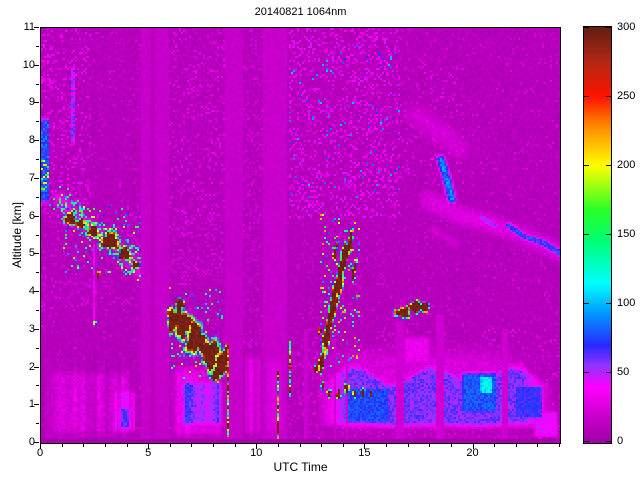 The height and width of the screenshot is (480, 640). I want to click on colorbar-frame, so click(597, 235).